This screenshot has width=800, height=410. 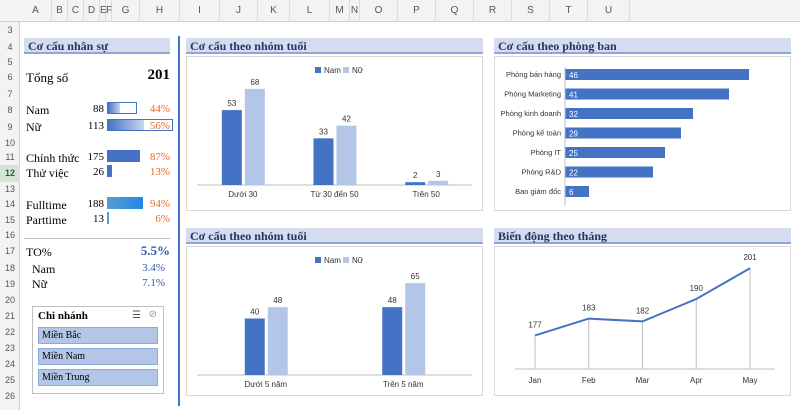 What do you see at coordinates (531, 113) in the screenshot?
I see `dept-label: Phòng kinh doanh` at bounding box center [531, 113].